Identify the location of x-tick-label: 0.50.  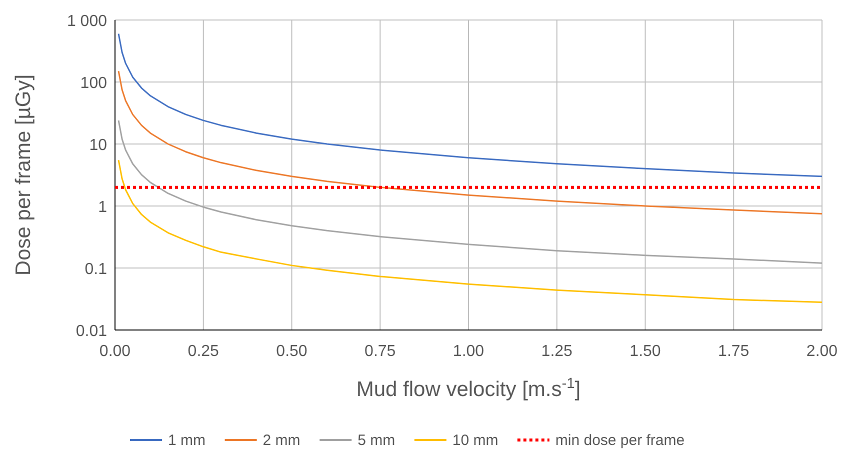
(292, 351).